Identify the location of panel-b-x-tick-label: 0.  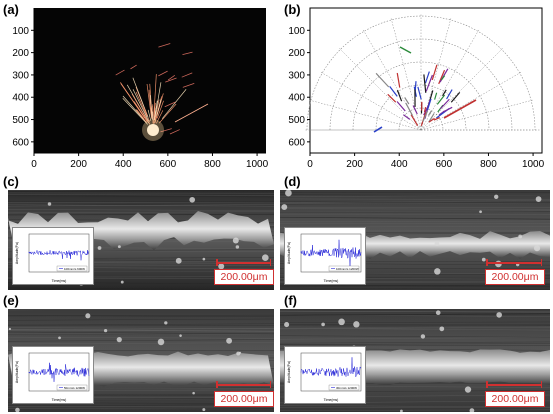
(310, 164).